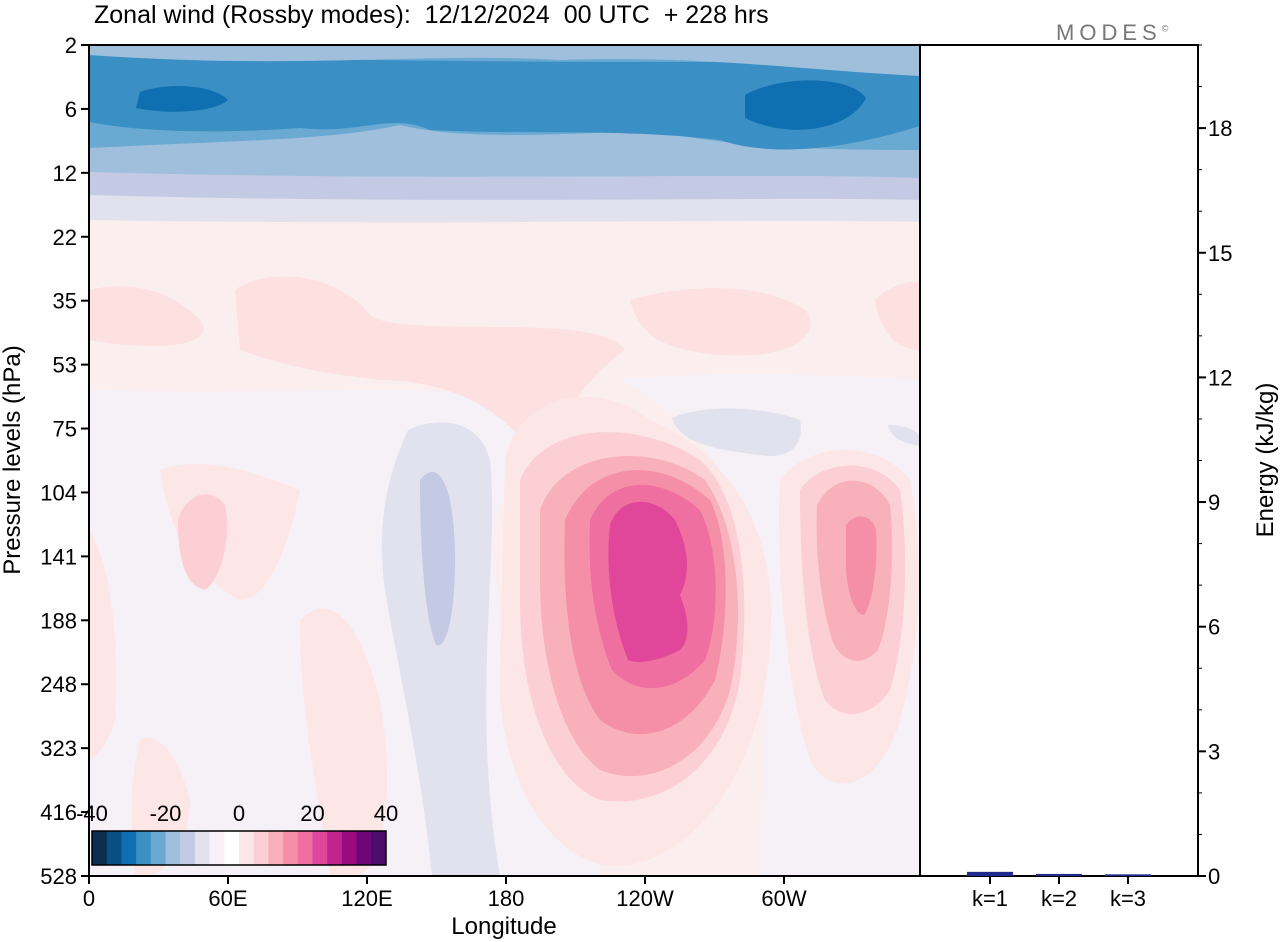 The width and height of the screenshot is (1280, 942). I want to click on field-neg-dateline, so click(440, 649).